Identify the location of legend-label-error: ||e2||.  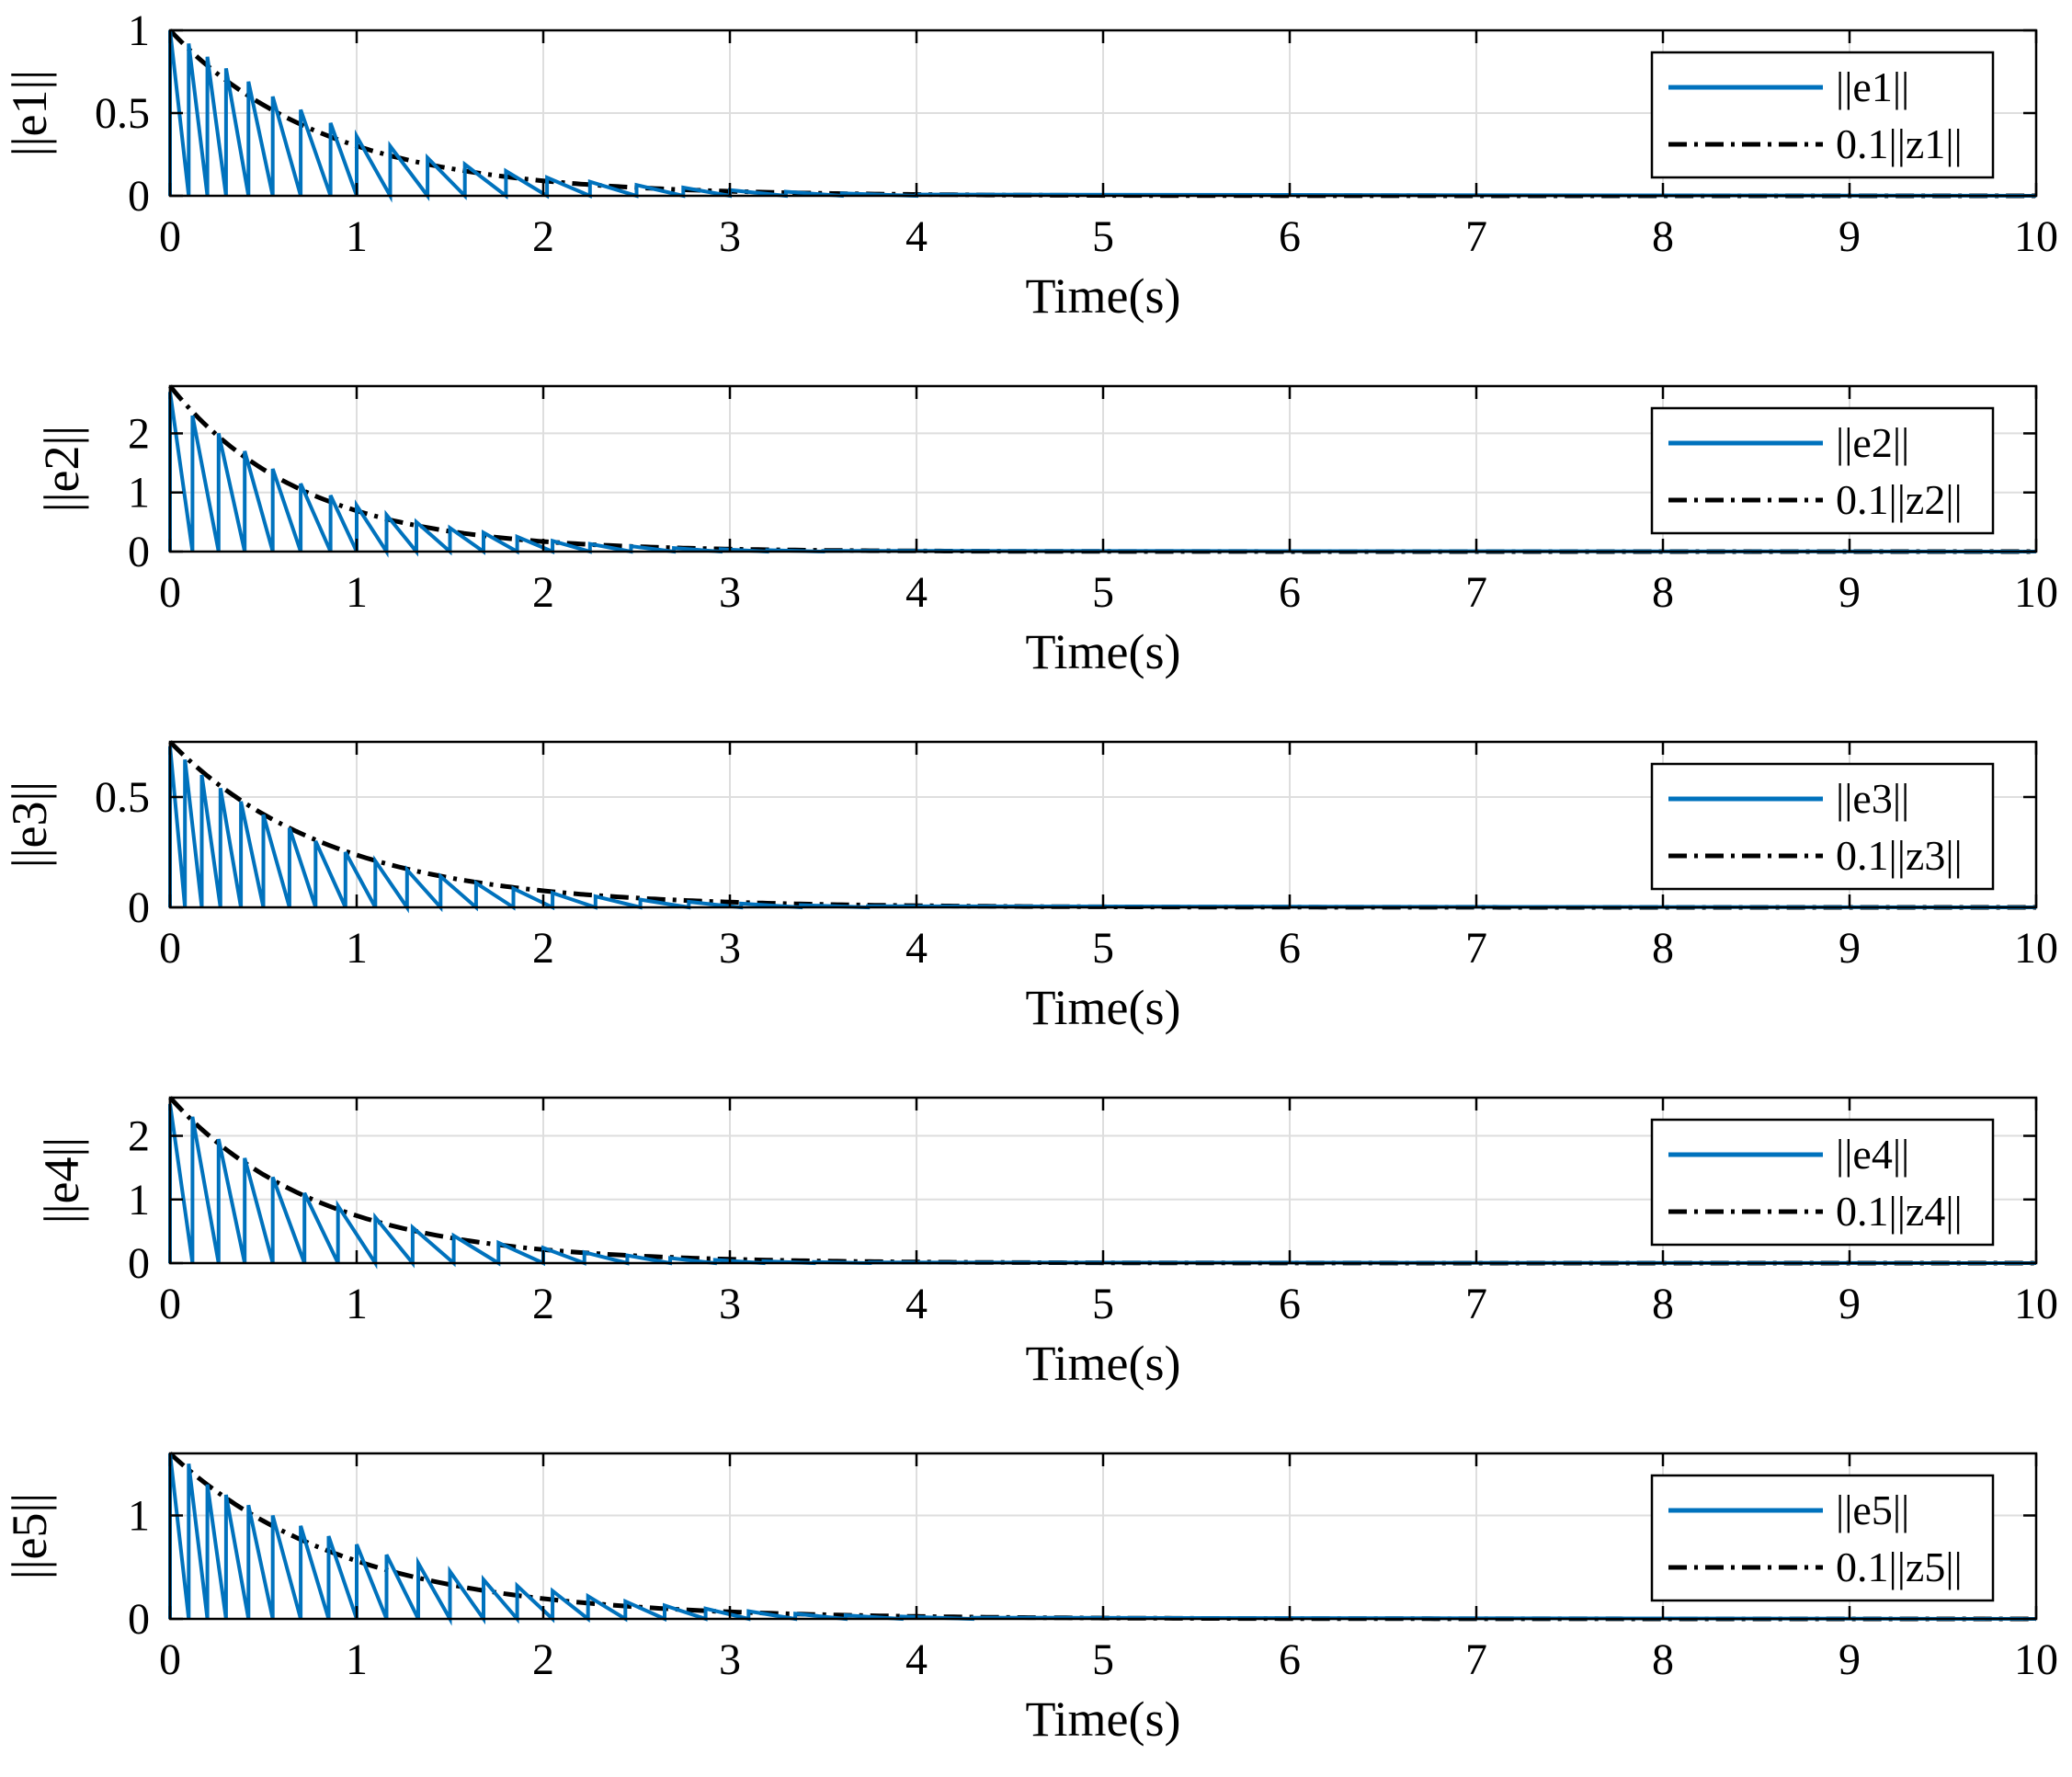
(1872, 442).